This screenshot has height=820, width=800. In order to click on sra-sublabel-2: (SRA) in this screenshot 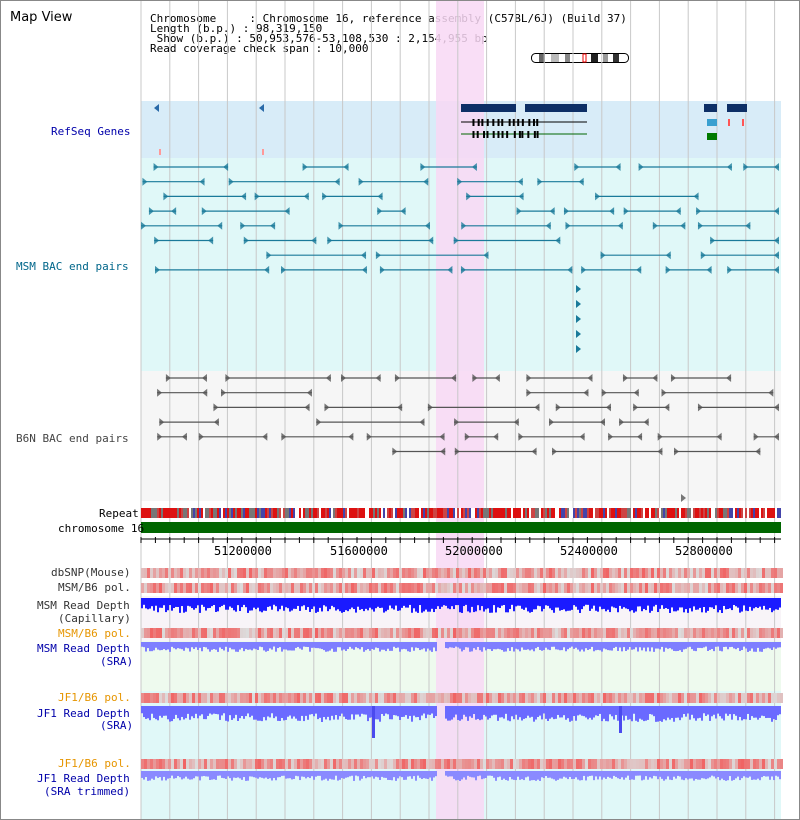, I will do `click(117, 725)`.